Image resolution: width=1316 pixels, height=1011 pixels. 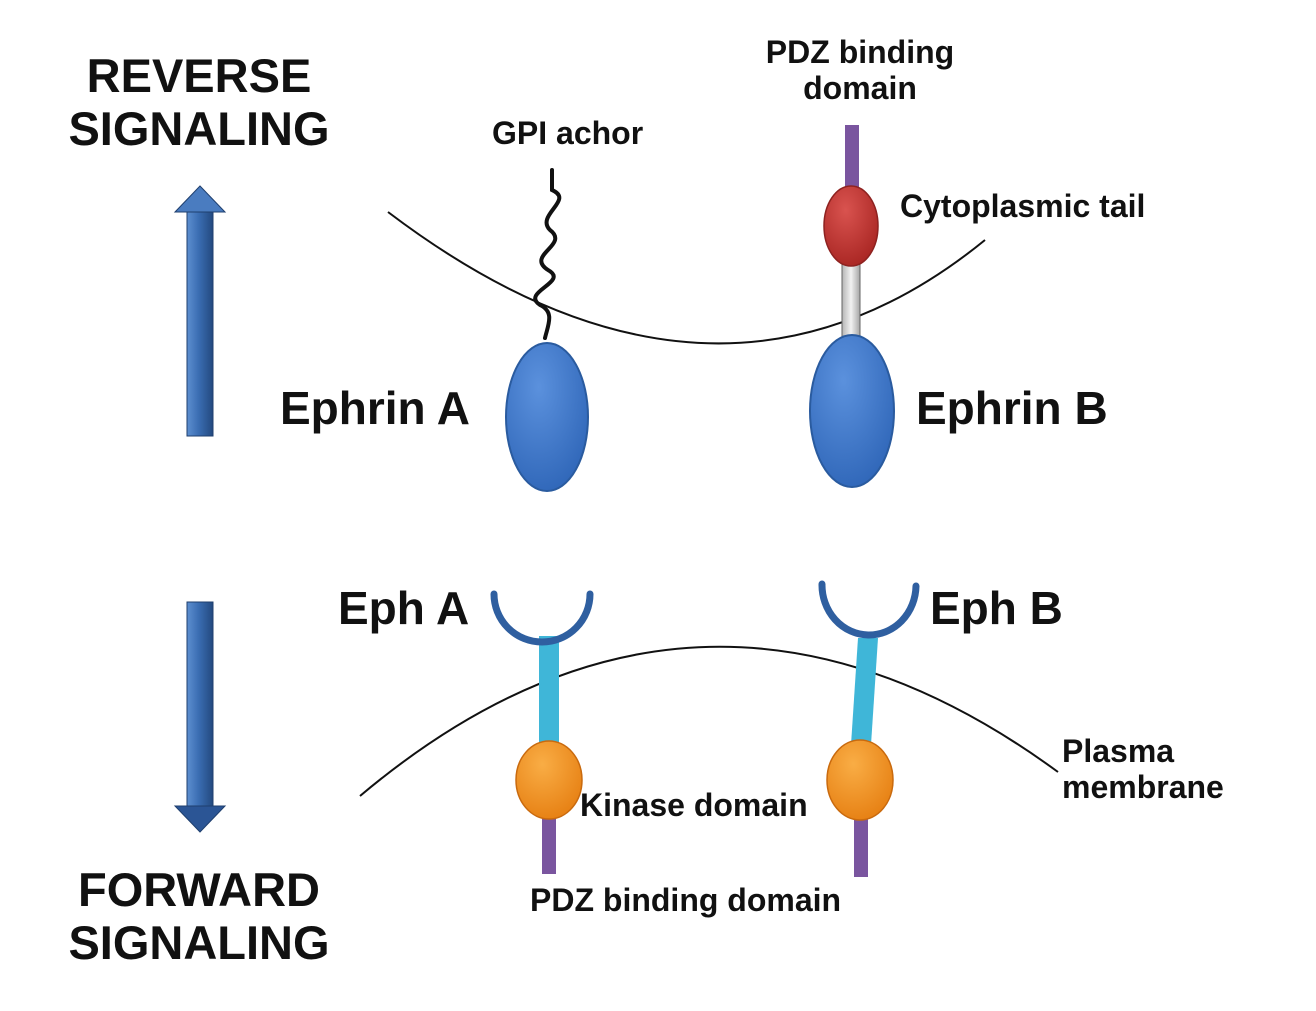 What do you see at coordinates (869, 609) in the screenshot?
I see `eph-b-binding-cup` at bounding box center [869, 609].